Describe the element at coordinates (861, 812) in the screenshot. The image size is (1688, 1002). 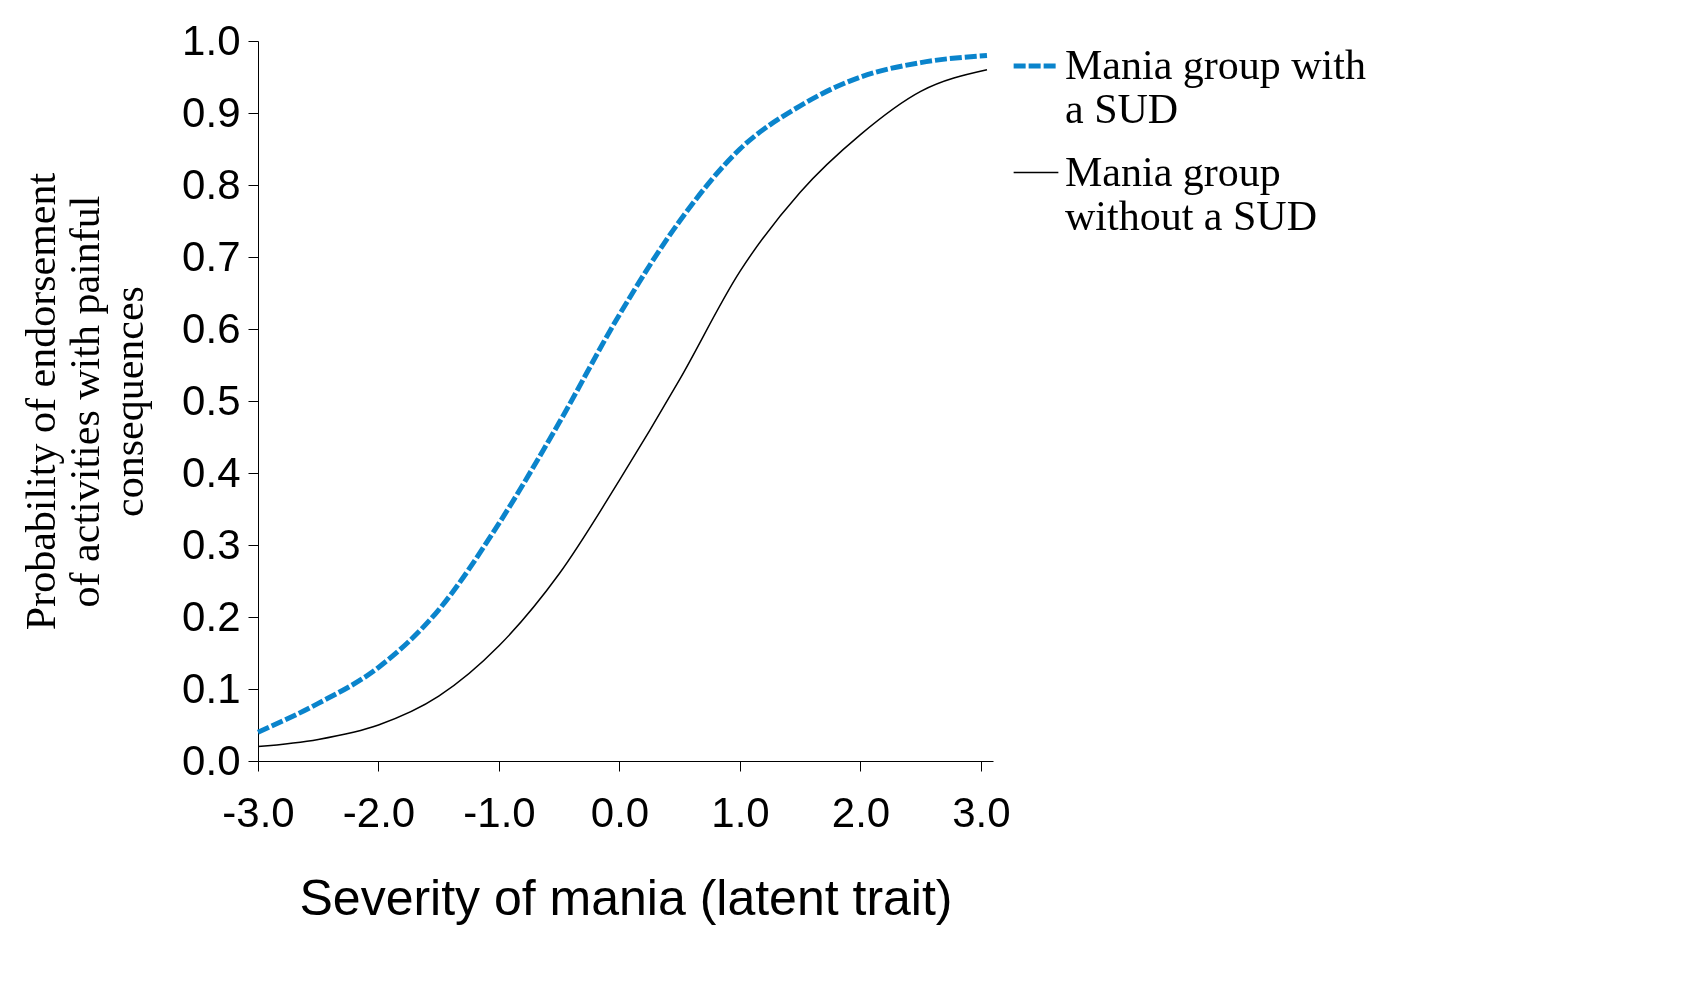
I see `x-tick-label: 2.0` at that location.